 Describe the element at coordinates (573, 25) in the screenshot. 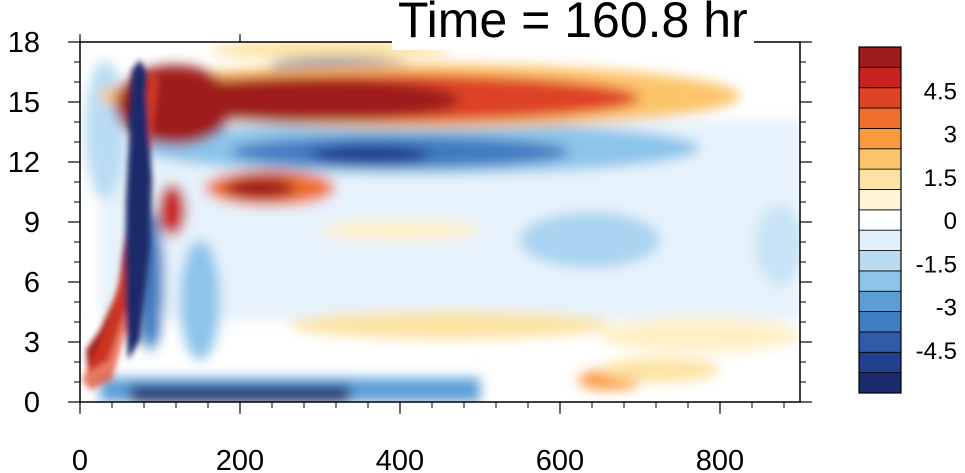

I see `chart-title: Time = 160.8 hr` at that location.